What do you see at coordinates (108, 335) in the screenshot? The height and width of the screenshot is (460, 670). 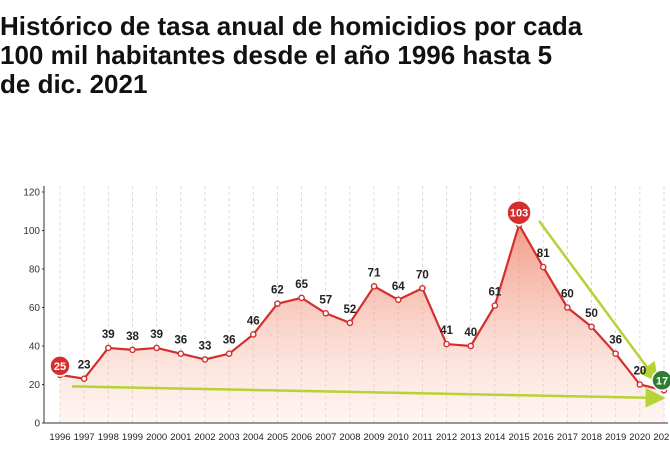 I see `data-label-1998: 39` at bounding box center [108, 335].